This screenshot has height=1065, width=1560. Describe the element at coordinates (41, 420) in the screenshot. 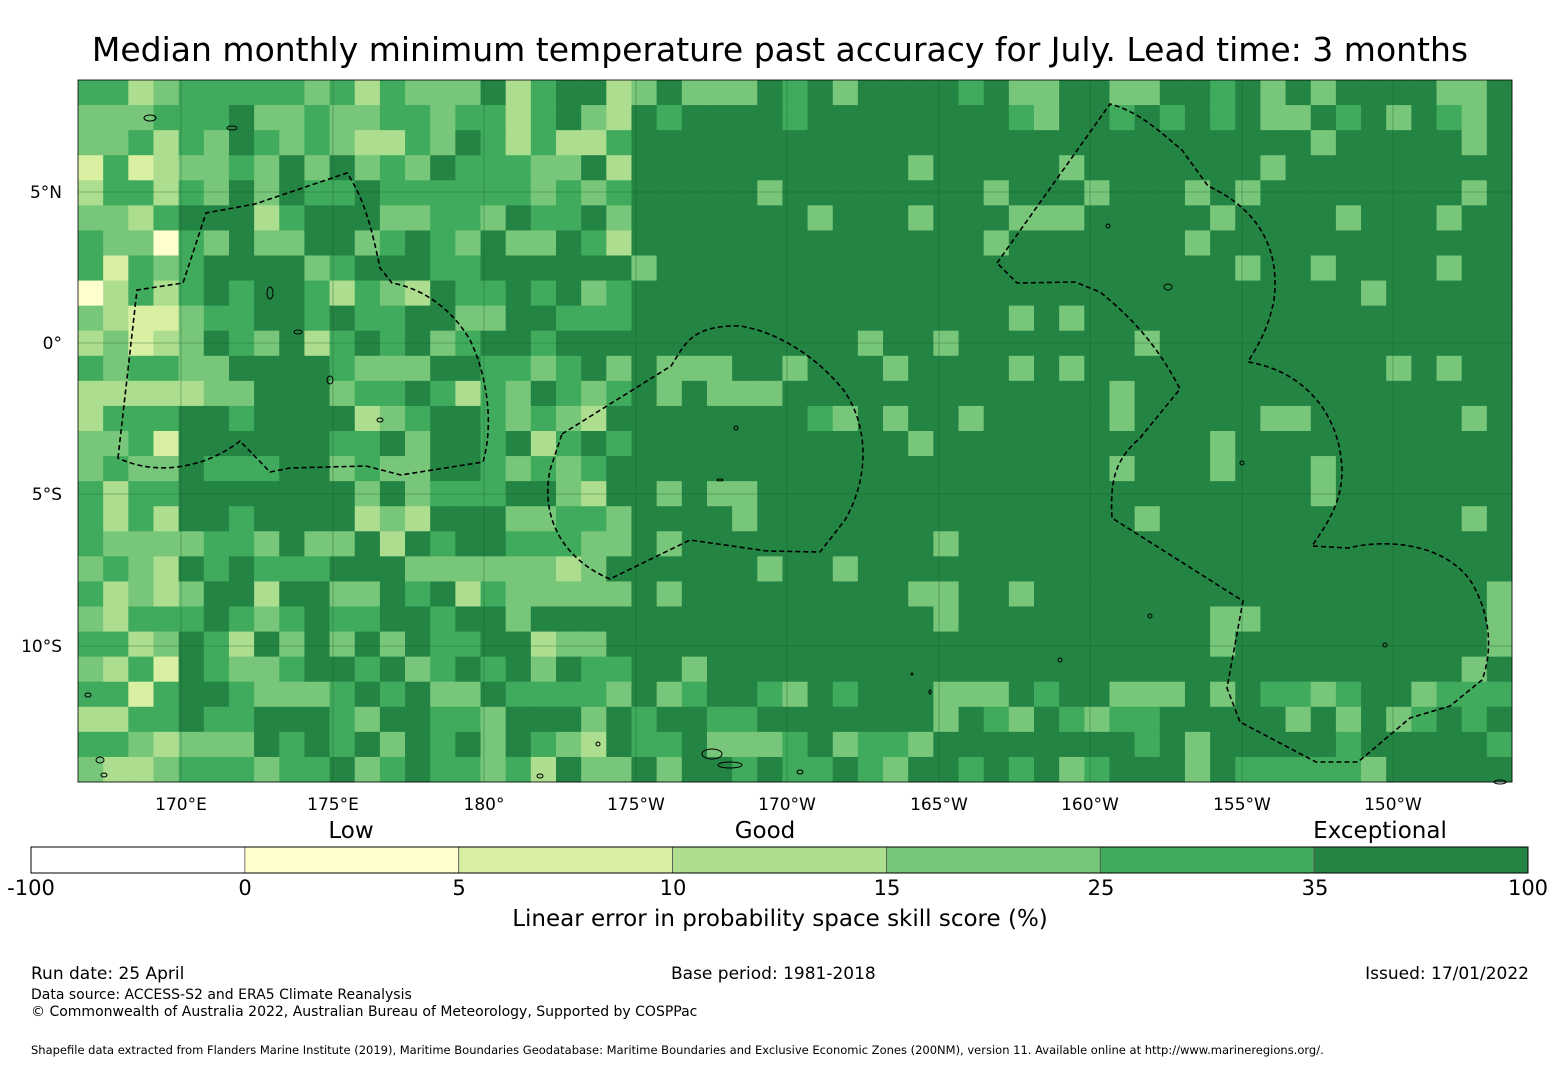

I see `latitude-tick-labels: 5°N0°5°S10°S` at that location.